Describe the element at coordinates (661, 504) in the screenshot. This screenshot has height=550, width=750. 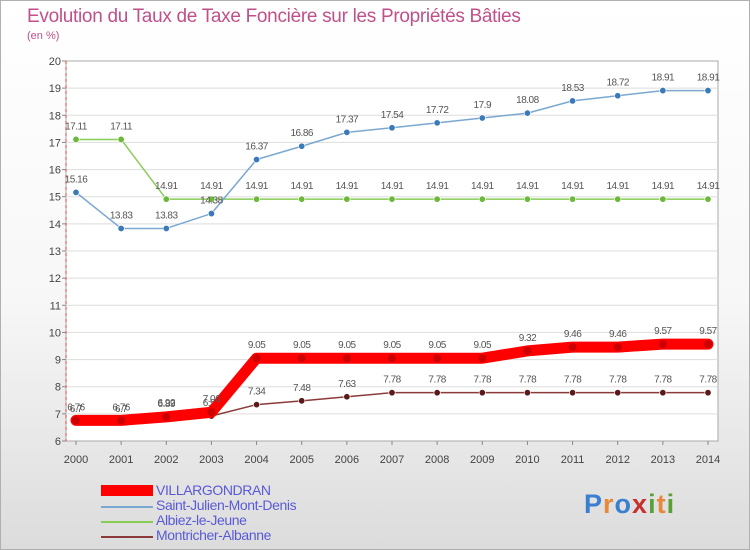
I see `logo-letter: t` at that location.